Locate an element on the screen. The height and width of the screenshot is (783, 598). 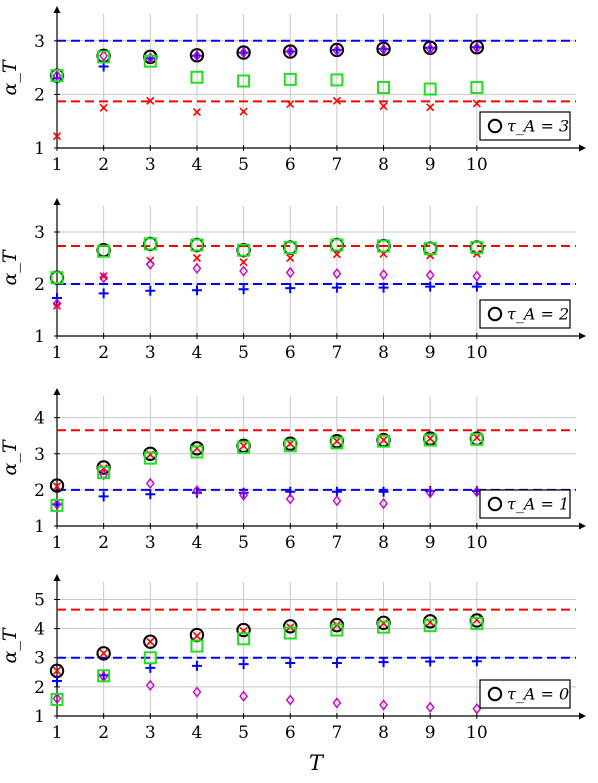
y-axis-label: α_T is located at coordinates (10, 645).